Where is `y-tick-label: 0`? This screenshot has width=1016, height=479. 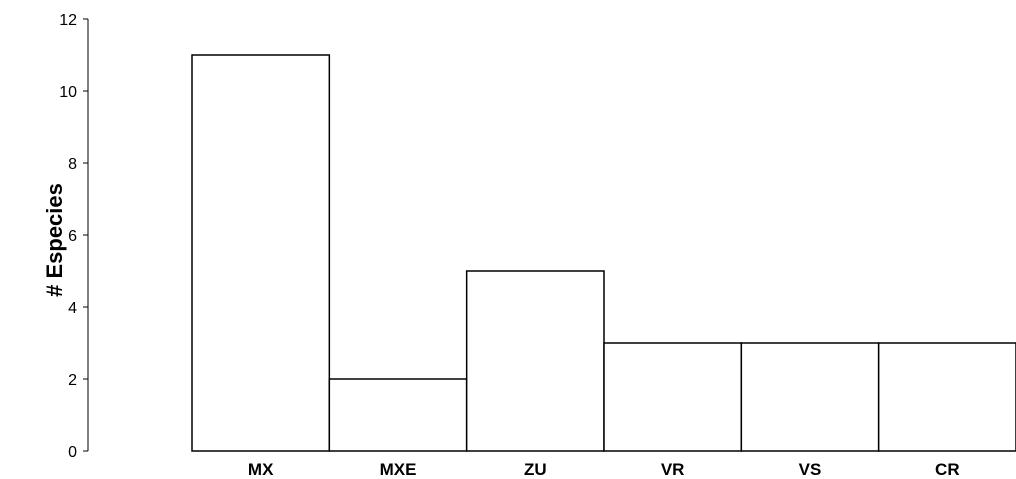 y-tick-label: 0 is located at coordinates (72, 452).